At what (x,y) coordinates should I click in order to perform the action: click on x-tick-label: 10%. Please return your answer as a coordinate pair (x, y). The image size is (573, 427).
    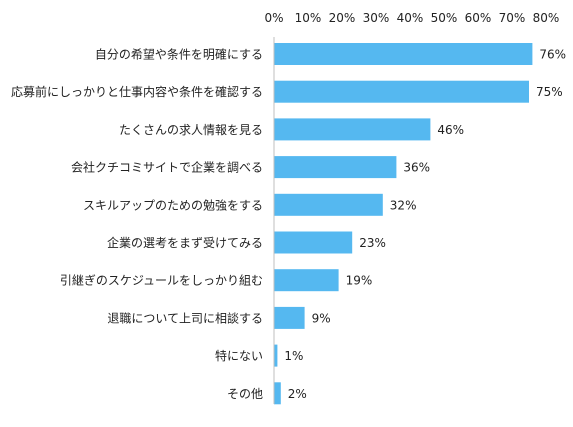
    Looking at the image, I should click on (308, 18).